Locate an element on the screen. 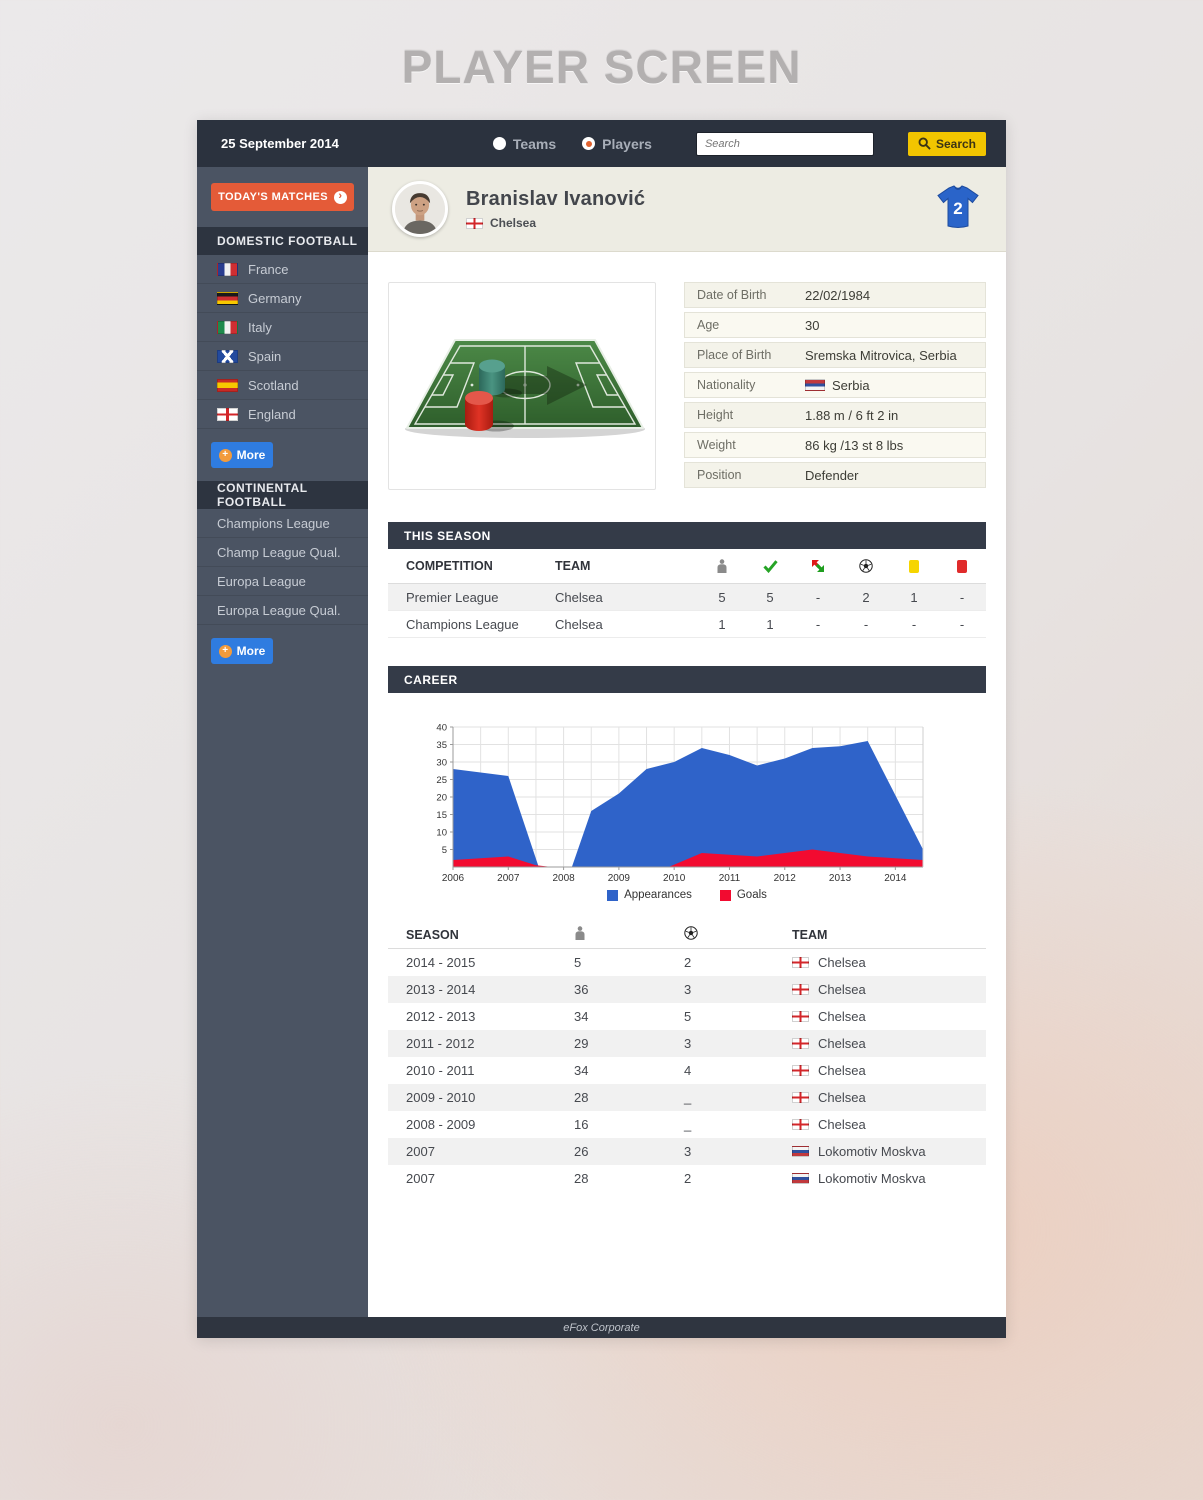 This screenshot has height=1500, width=1203. svg-text: 30 is located at coordinates (441, 763).